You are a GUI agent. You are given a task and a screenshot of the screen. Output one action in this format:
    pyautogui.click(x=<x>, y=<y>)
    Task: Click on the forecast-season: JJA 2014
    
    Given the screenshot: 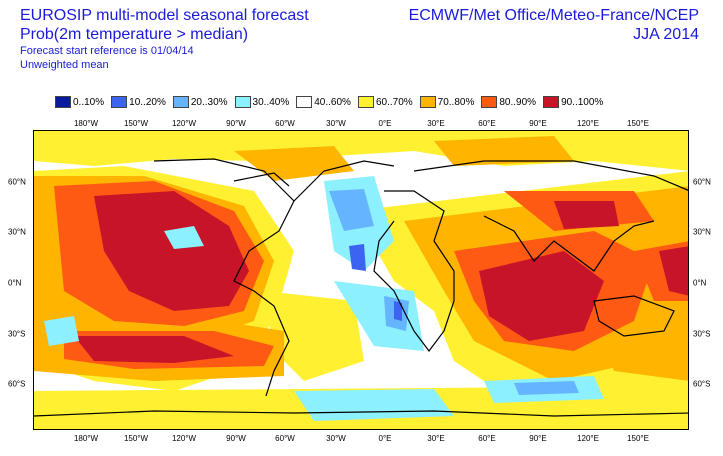 What is the action you would take?
    pyautogui.click(x=666, y=34)
    